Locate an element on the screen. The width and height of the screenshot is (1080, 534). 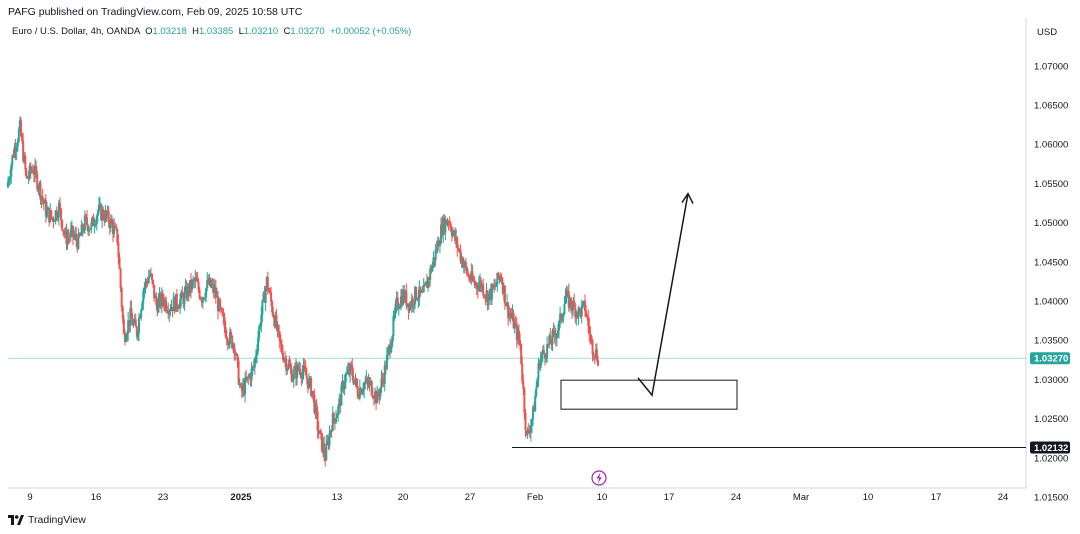
price-tick-label: 1.06000 is located at coordinates (1051, 145).